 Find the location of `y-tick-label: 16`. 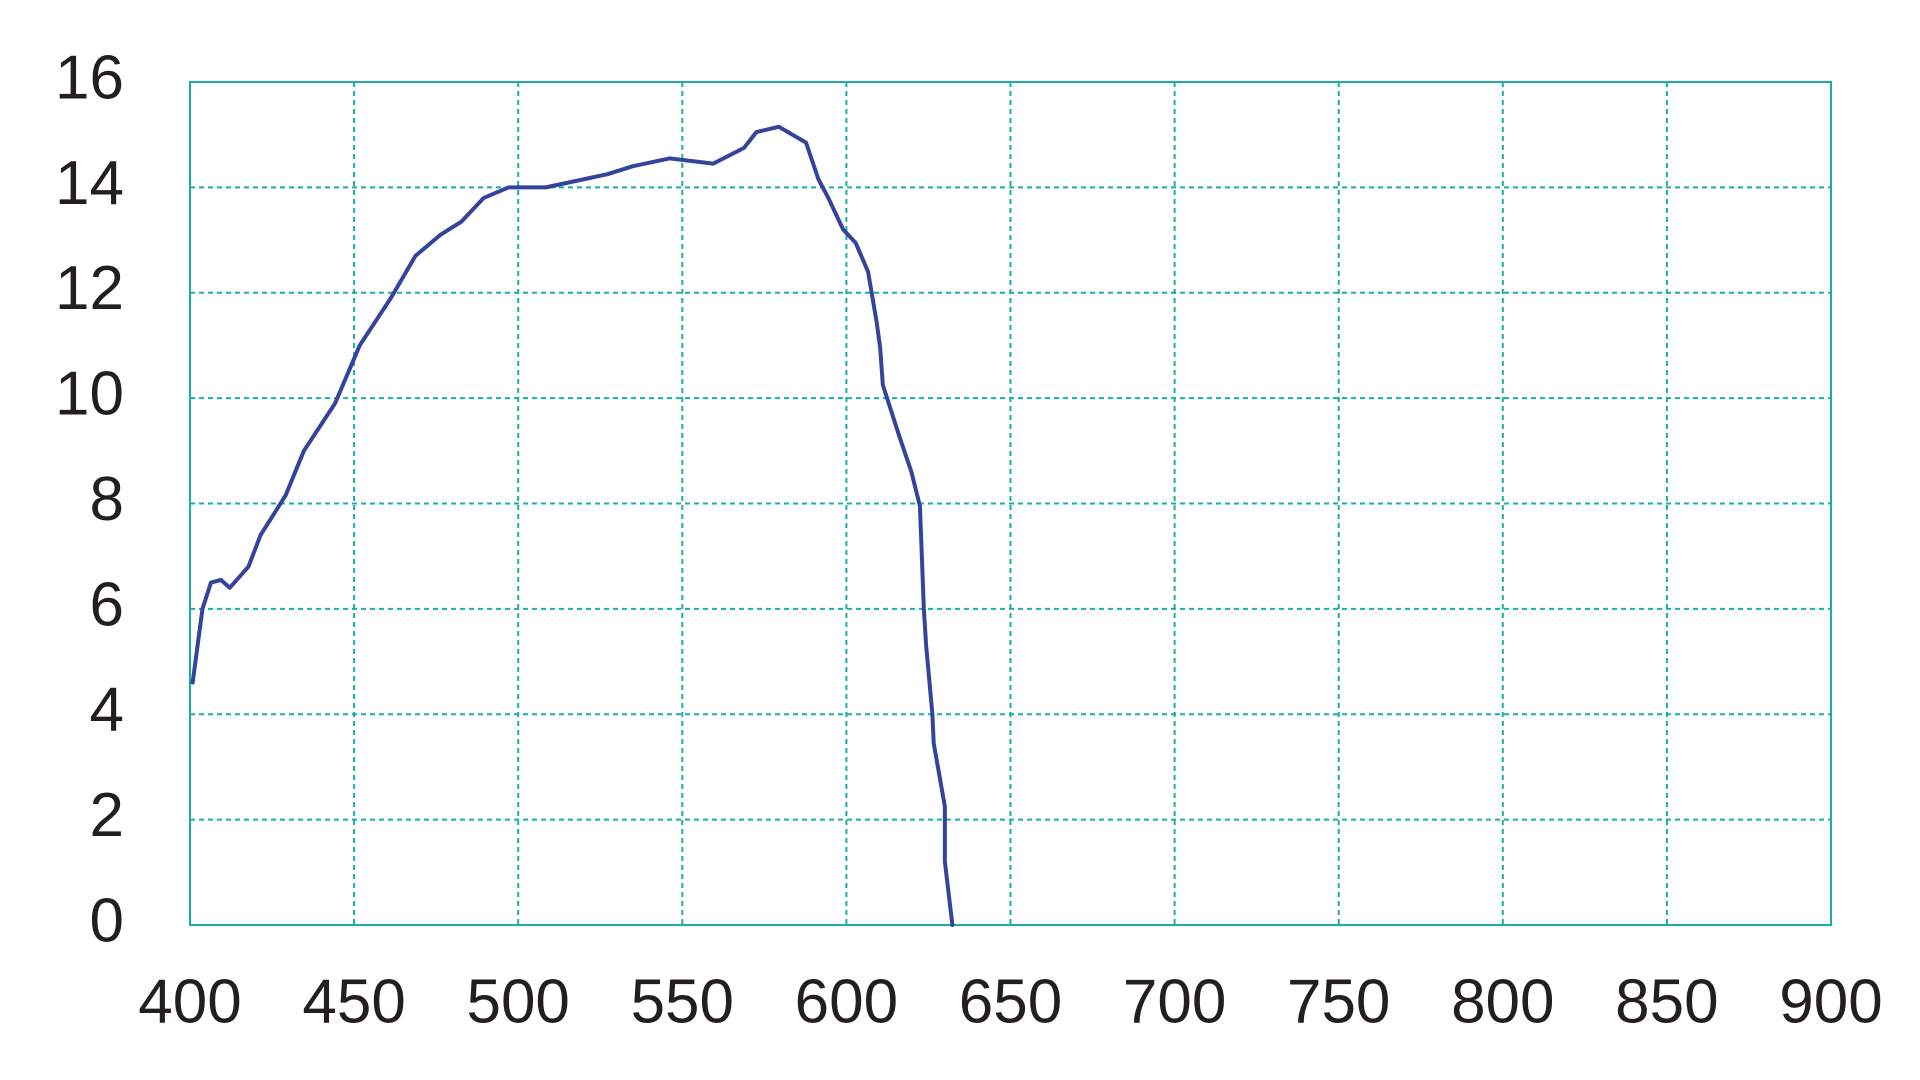

y-tick-label: 16 is located at coordinates (89, 77).